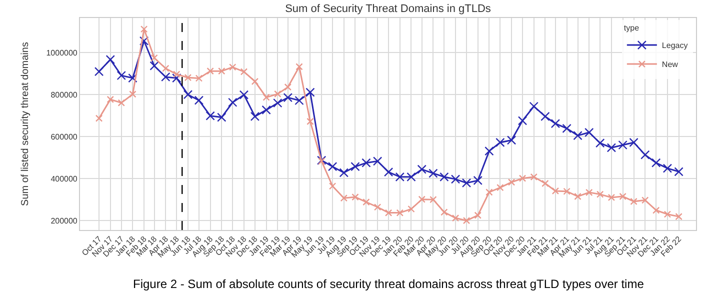  What do you see at coordinates (388, 284) in the screenshot?
I see `caption: Figure 2 - Sum of absolute counts of security threat domains across threat gTLD types over time` at bounding box center [388, 284].